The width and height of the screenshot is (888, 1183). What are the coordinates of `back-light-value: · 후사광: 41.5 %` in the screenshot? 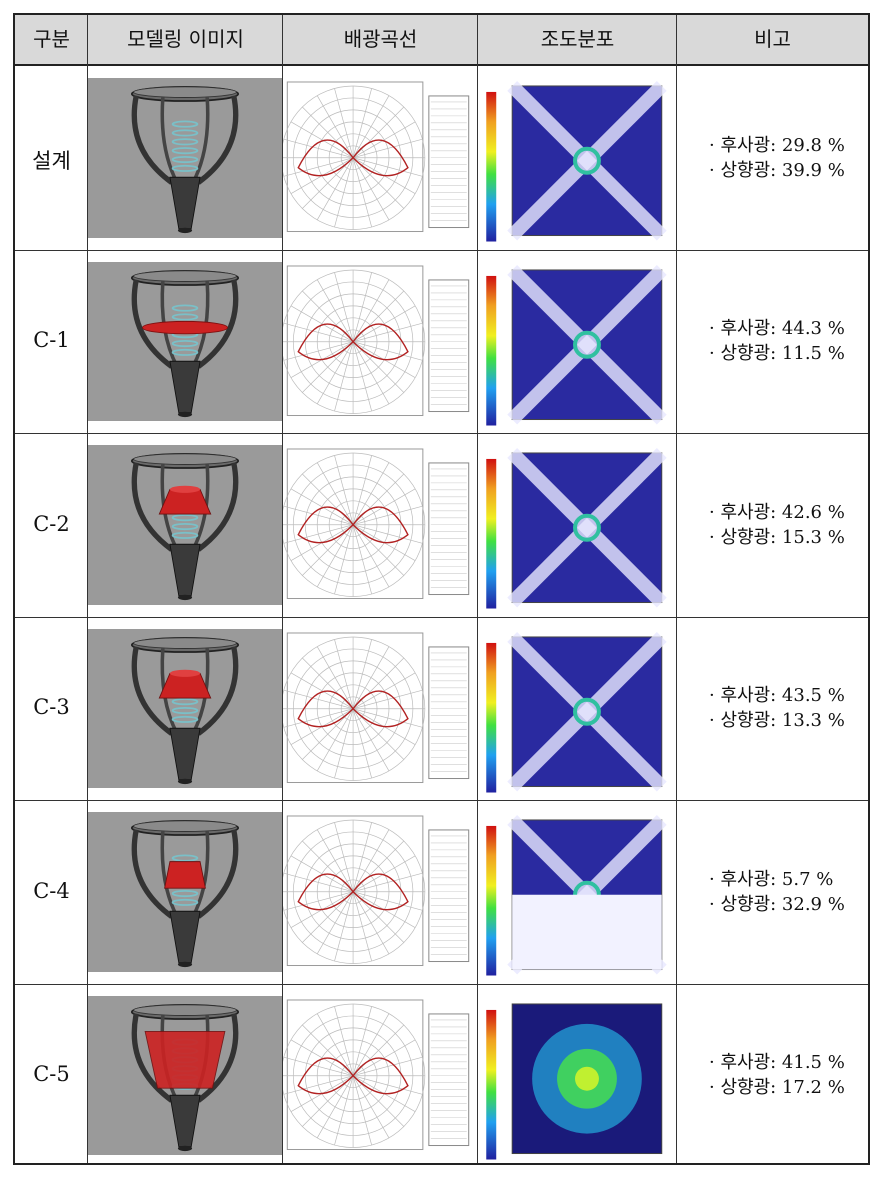 It's located at (777, 1063).